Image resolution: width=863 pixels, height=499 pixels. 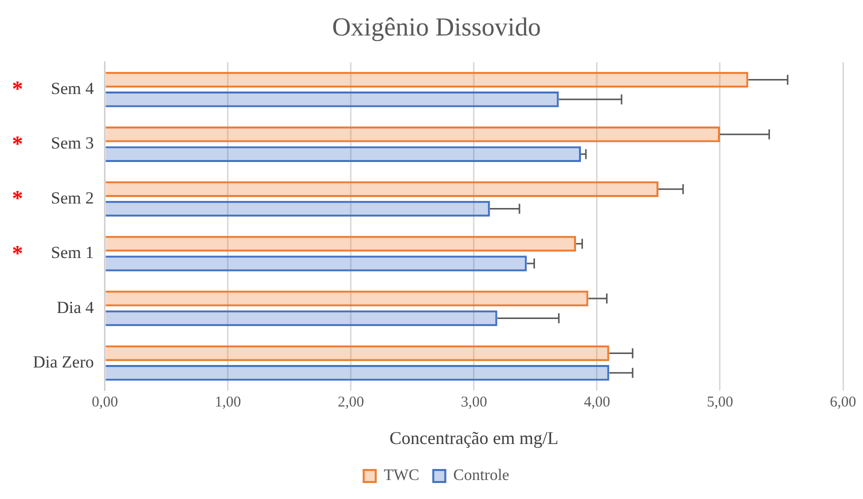 What do you see at coordinates (72, 252) in the screenshot?
I see `y-tick-label: Sem 1` at bounding box center [72, 252].